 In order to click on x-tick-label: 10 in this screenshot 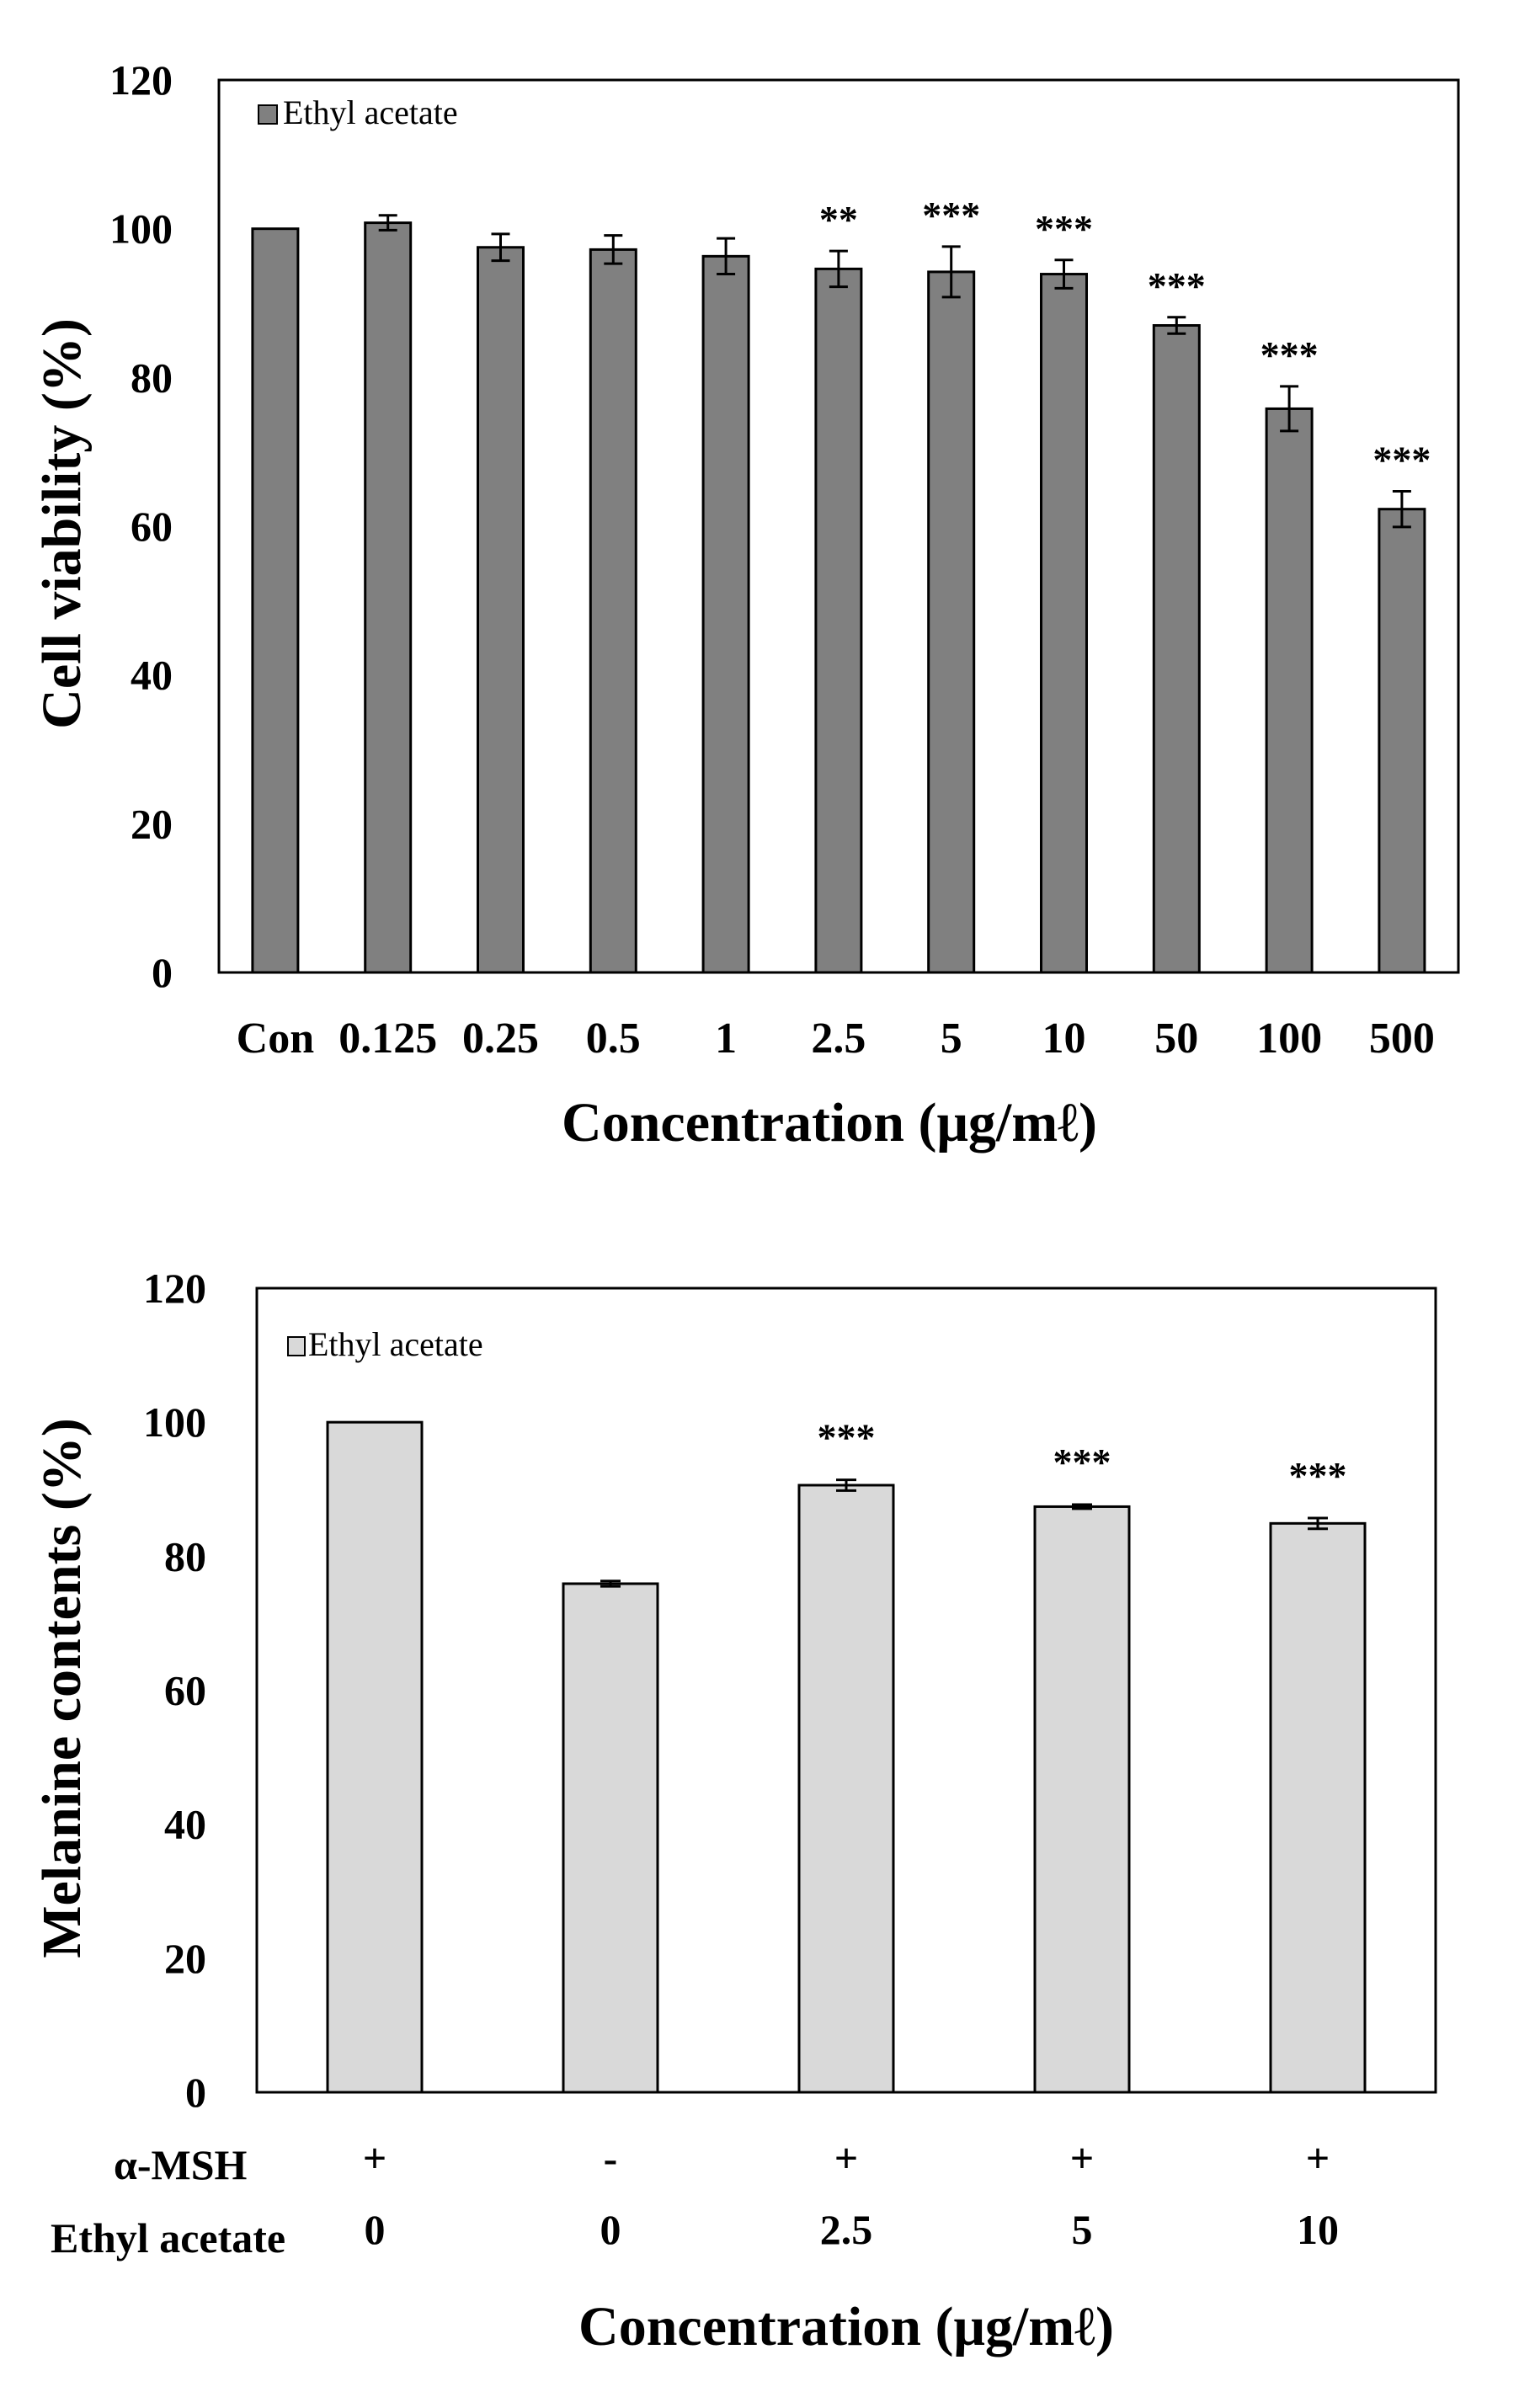, I will do `click(1064, 1039)`.